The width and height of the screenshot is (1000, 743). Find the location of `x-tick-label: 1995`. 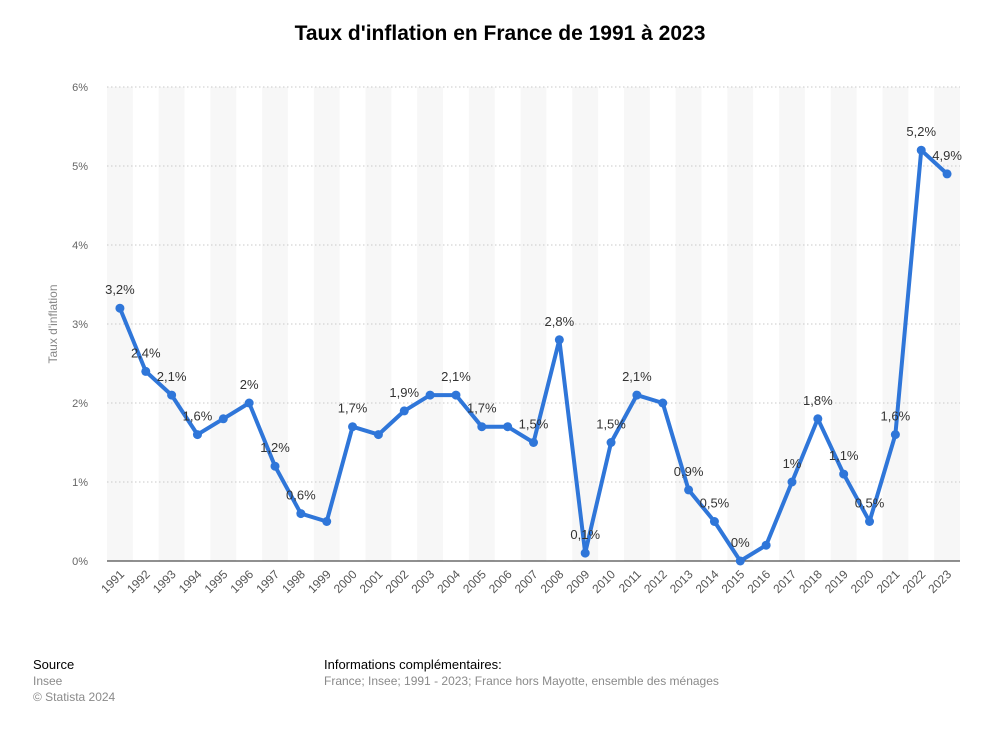

x-tick-label: 1995 is located at coordinates (216, 581).